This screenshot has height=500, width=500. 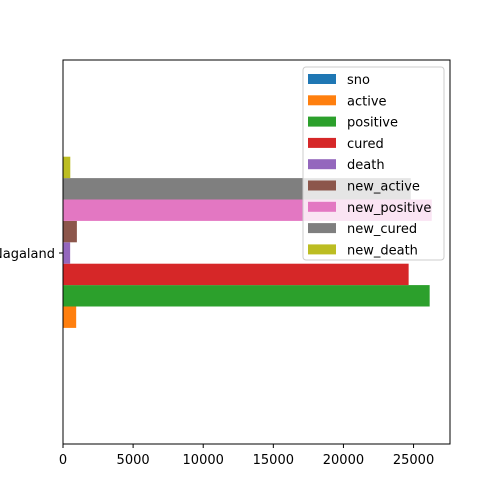 I want to click on category-label: Nagaland, so click(x=27, y=254).